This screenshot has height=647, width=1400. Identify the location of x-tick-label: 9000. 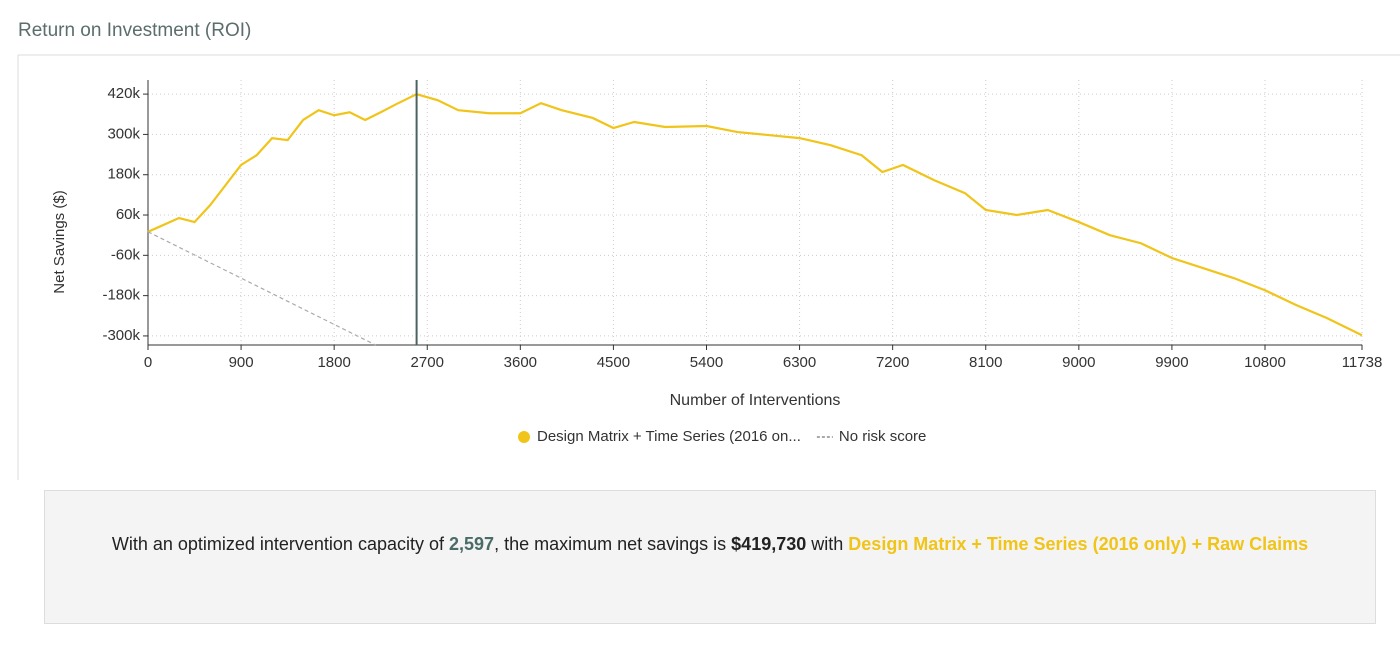
(1078, 362).